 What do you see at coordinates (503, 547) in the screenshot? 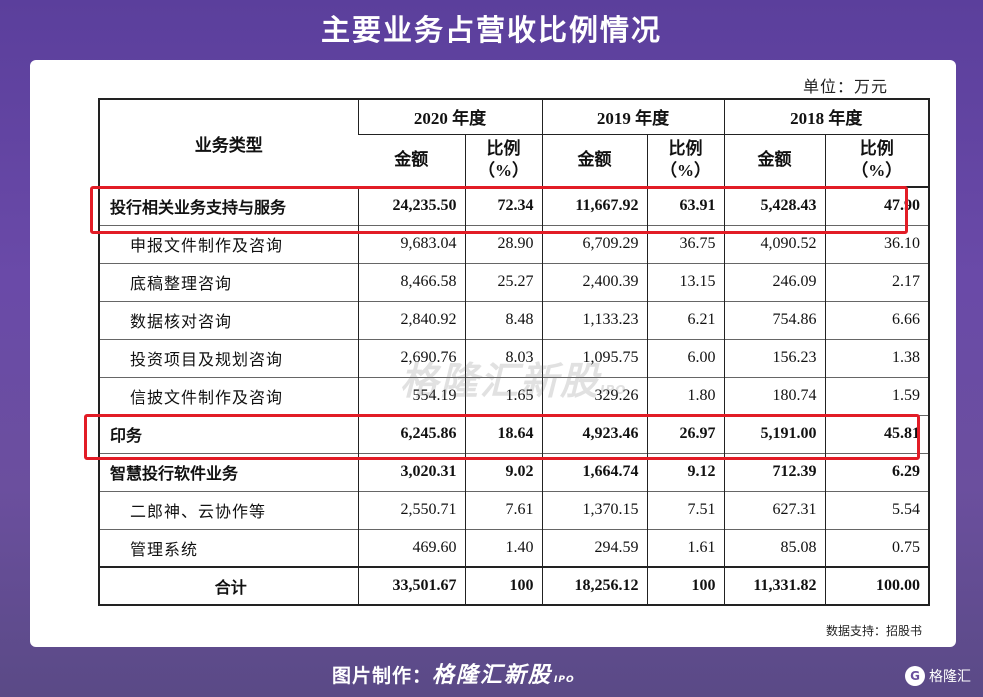
I see `cell-ratio: 1.40` at bounding box center [503, 547].